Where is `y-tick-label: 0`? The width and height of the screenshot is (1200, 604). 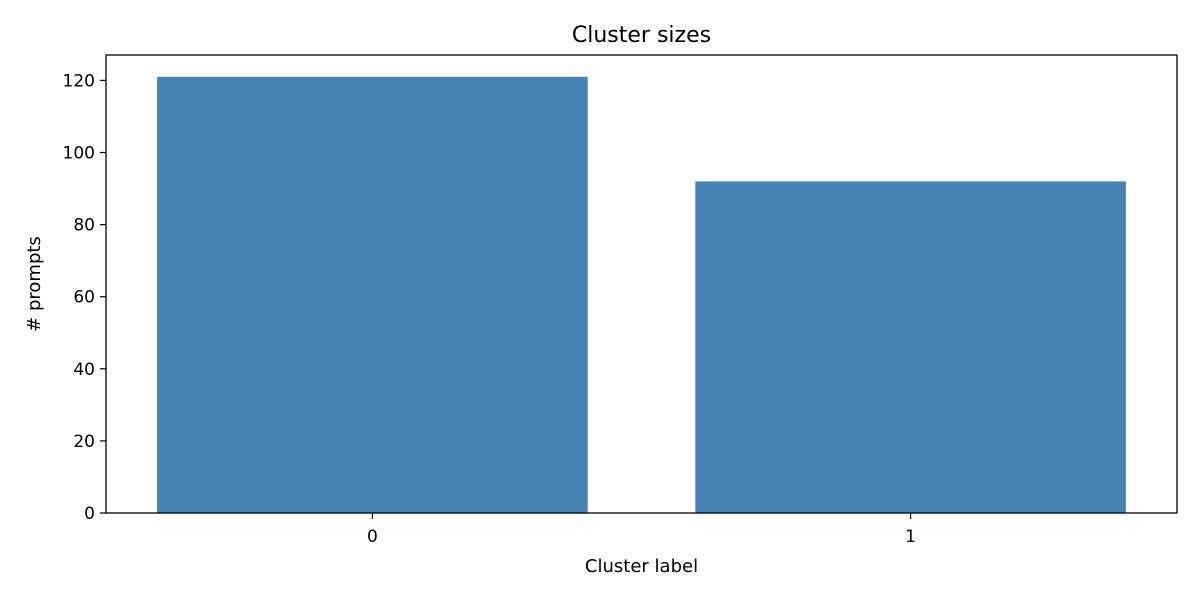
y-tick-label: 0 is located at coordinates (89, 514).